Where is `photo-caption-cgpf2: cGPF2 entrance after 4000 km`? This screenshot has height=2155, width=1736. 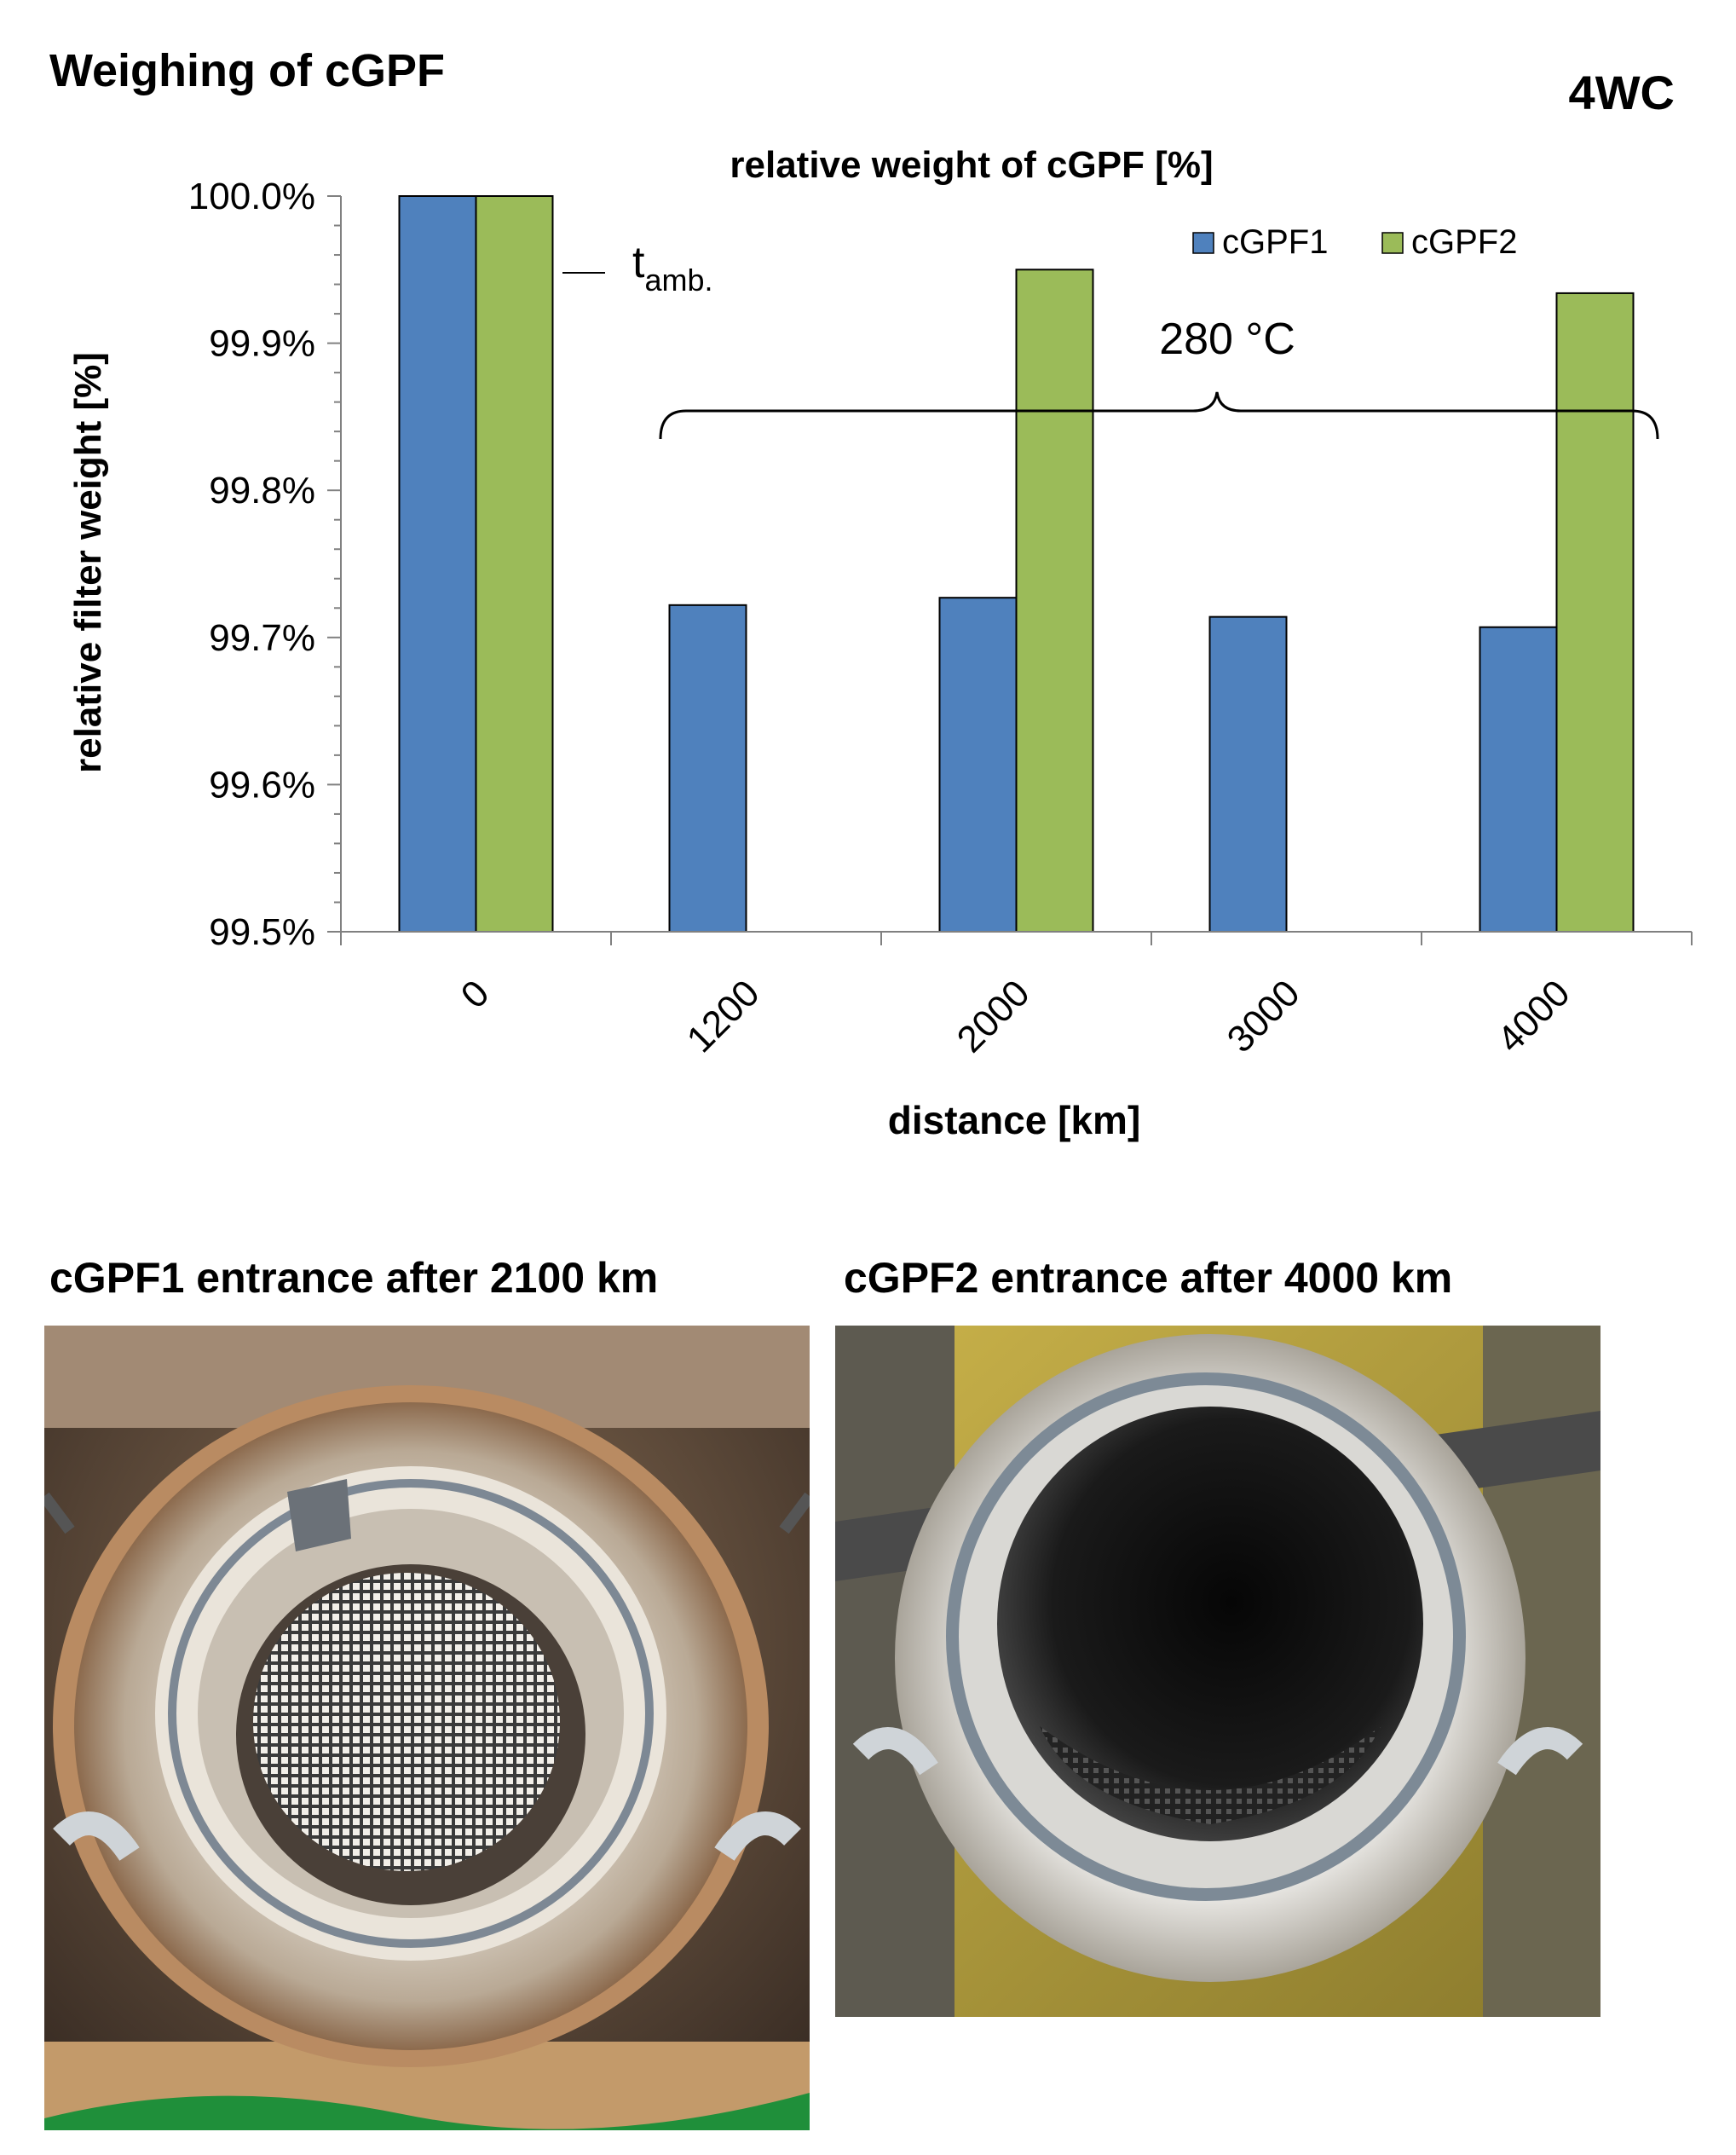
photo-caption-cgpf2: cGPF2 entrance after 4000 km is located at coordinates (1148, 1278).